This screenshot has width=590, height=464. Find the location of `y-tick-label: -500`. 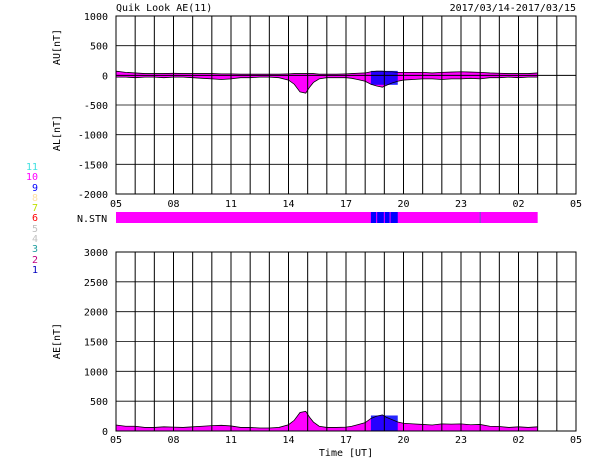

y-tick-label: -500 is located at coordinates (96, 106).